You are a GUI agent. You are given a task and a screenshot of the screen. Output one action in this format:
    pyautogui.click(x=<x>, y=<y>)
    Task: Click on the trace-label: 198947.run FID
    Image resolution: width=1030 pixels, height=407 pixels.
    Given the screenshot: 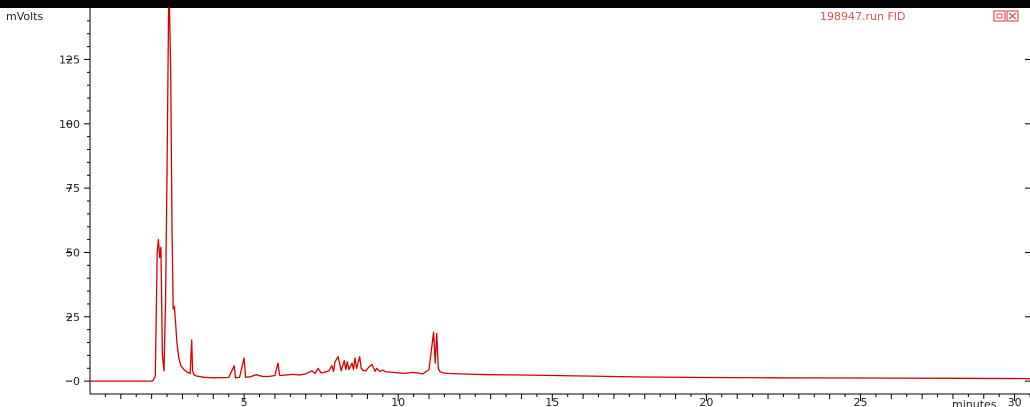 What is the action you would take?
    pyautogui.click(x=863, y=16)
    